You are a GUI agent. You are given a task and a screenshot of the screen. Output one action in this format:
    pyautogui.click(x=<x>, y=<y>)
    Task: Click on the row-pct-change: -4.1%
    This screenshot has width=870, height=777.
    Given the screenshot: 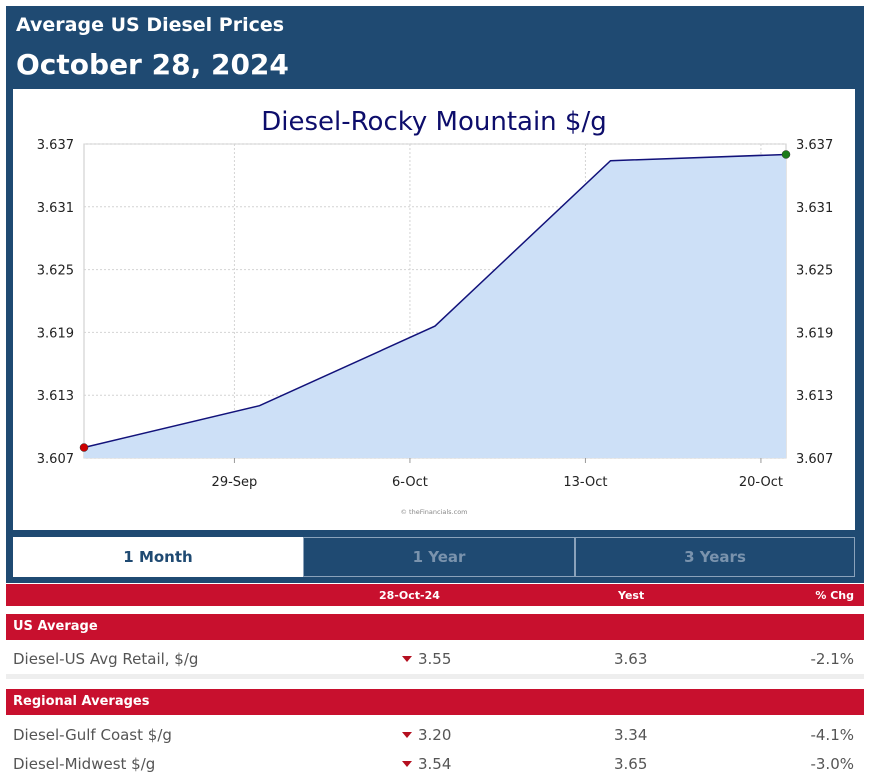 What is the action you would take?
    pyautogui.click(x=832, y=735)
    